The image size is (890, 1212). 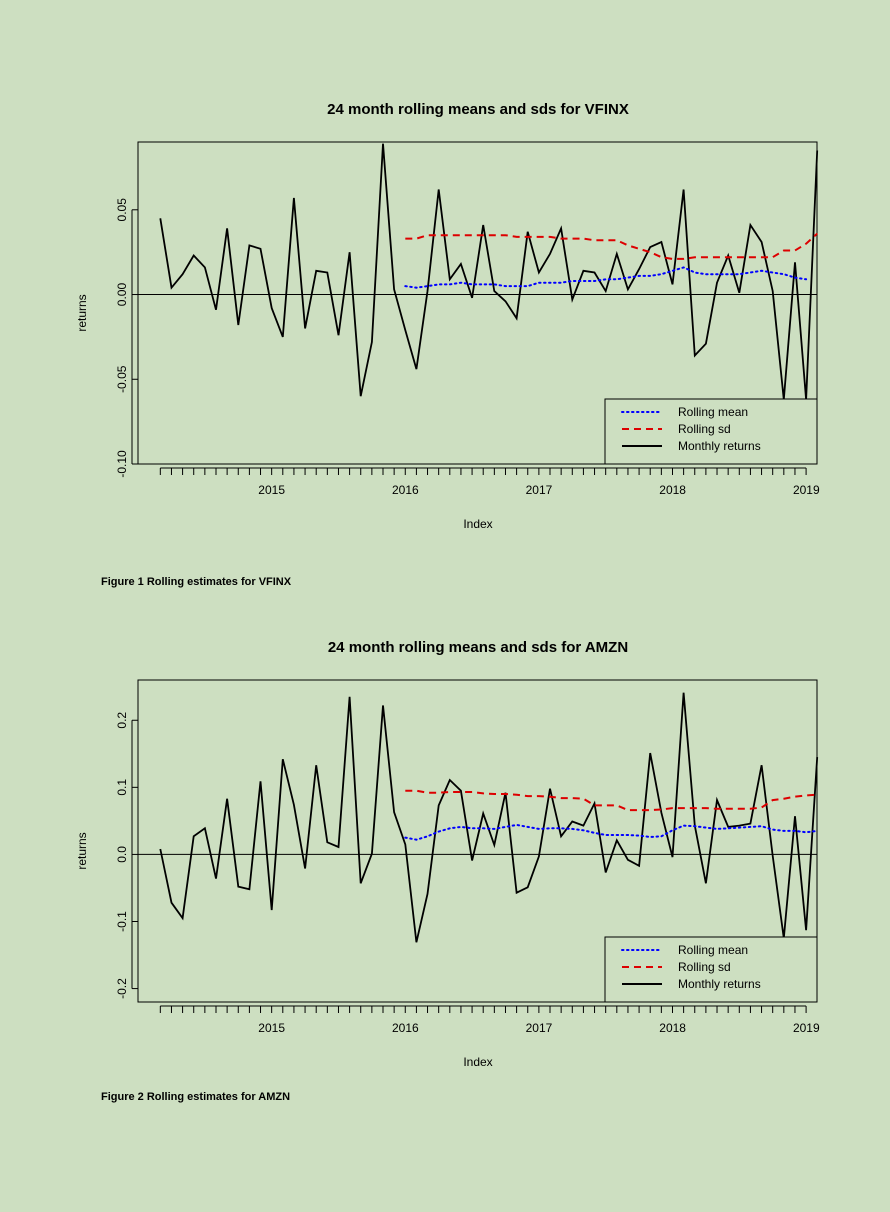 I want to click on figure-1-caption: Figure 1 Rolling estimates for VFINX, so click(x=196, y=582).